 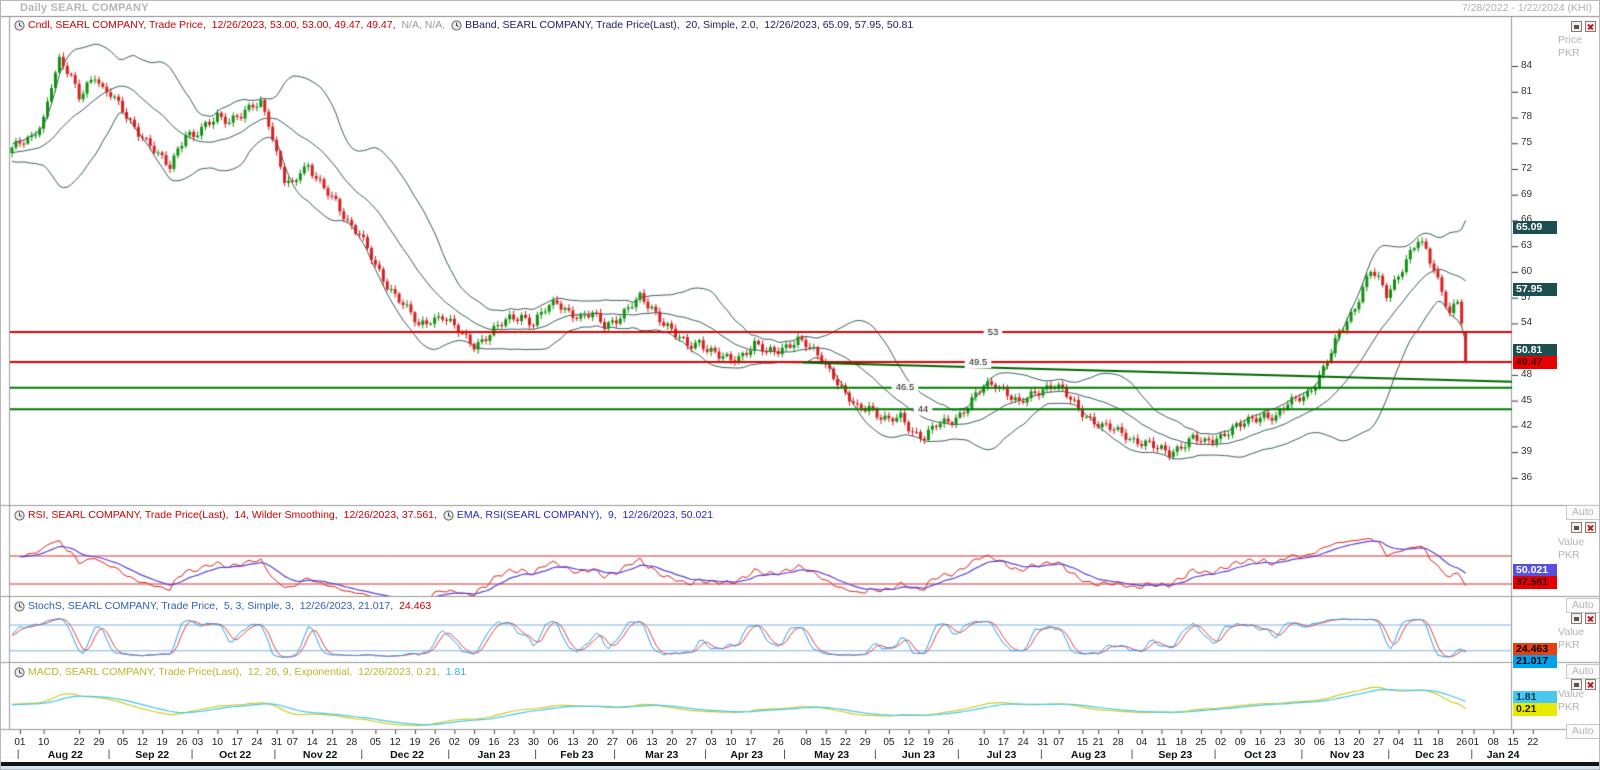 What do you see at coordinates (1583, 618) in the screenshot?
I see `stoch-panel-controls` at bounding box center [1583, 618].